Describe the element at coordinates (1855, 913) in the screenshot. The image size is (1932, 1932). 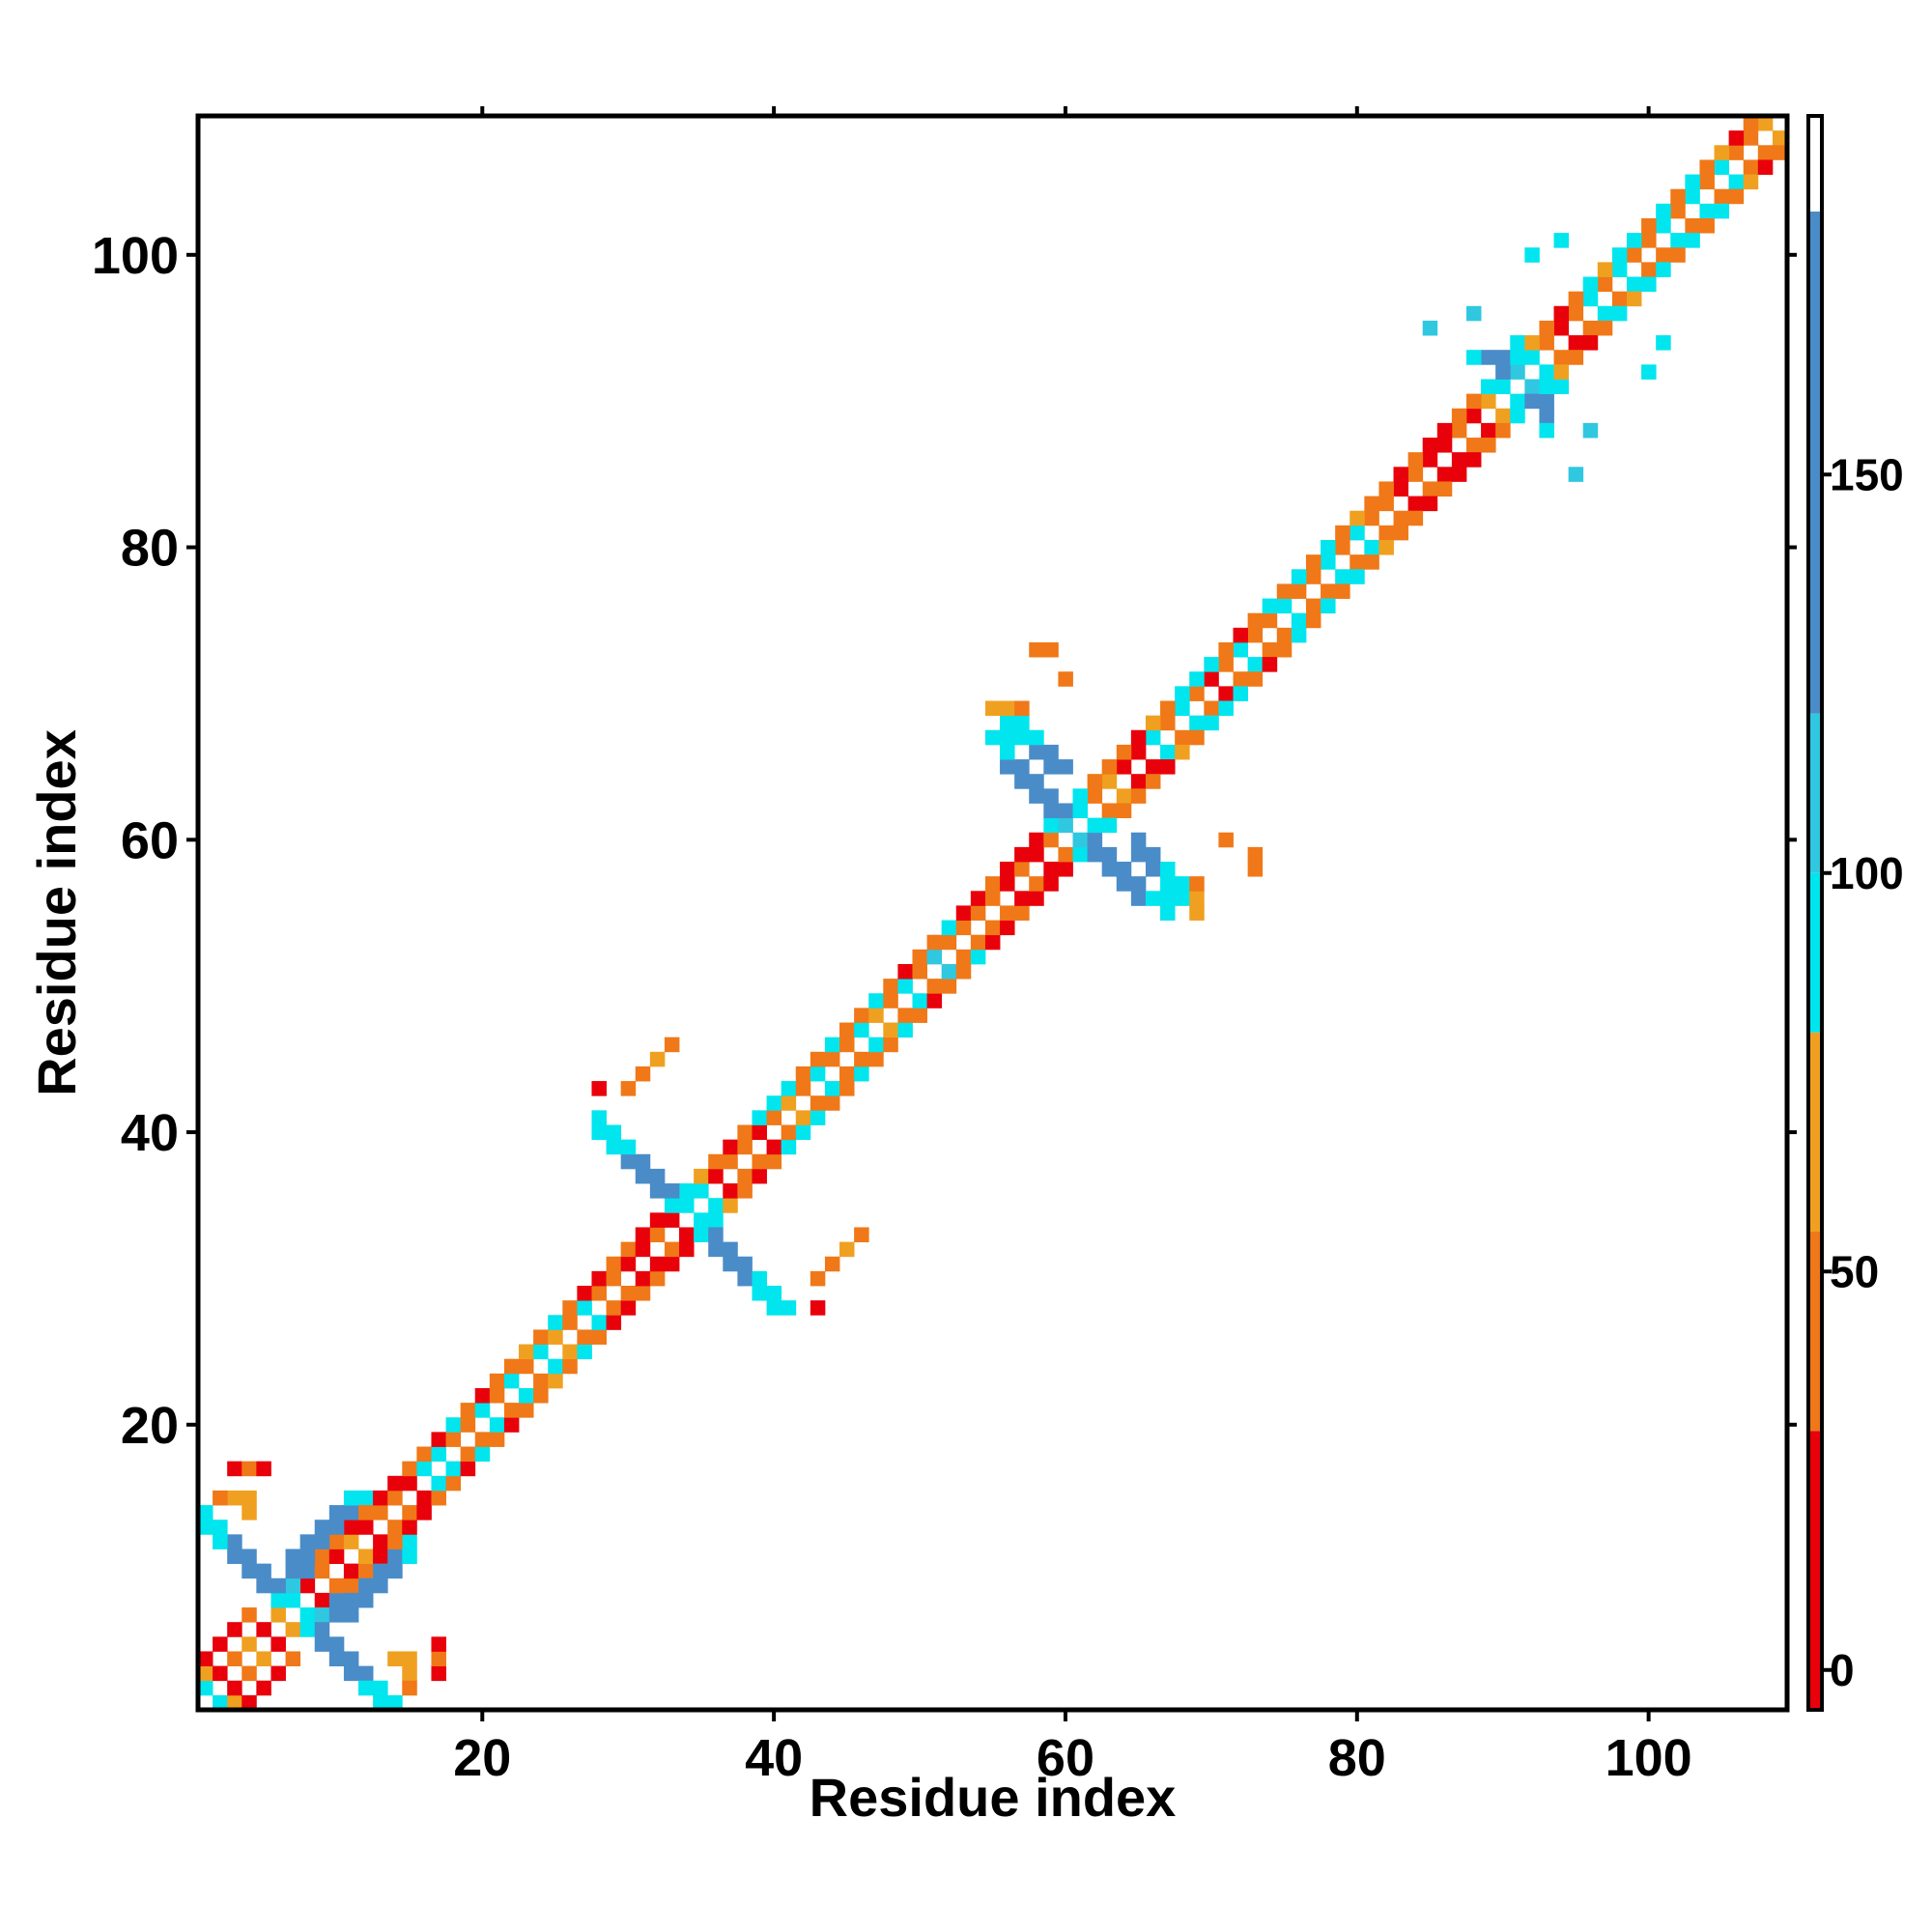
I see `colorbar: 0 50 100 150` at that location.